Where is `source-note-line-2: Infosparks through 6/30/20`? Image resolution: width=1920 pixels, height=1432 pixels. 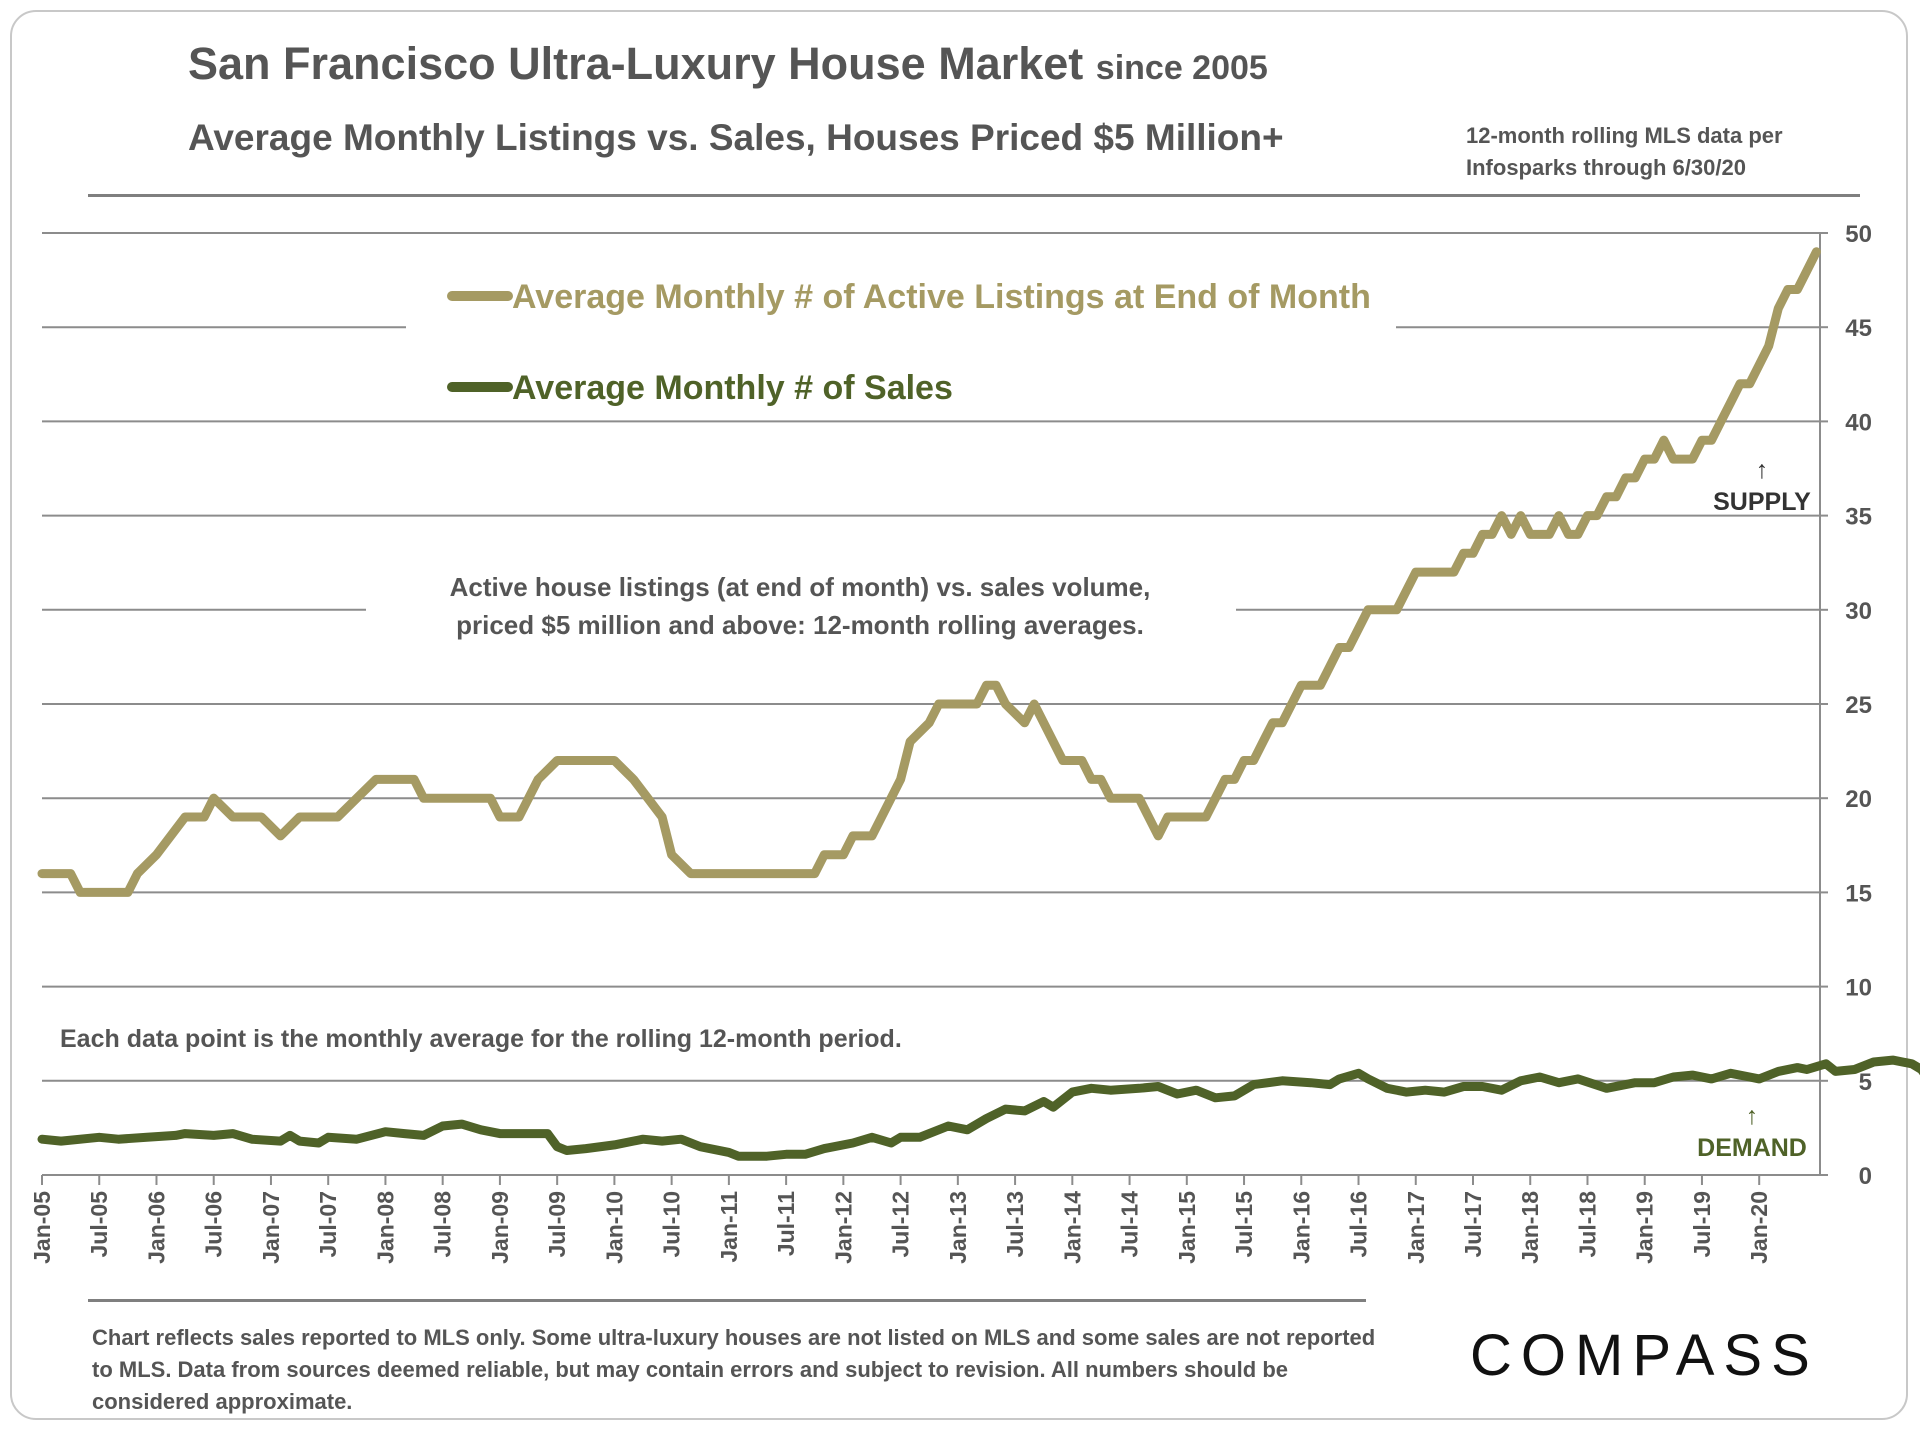
source-note-line-2: Infosparks through 6/30/20 is located at coordinates (1606, 167).